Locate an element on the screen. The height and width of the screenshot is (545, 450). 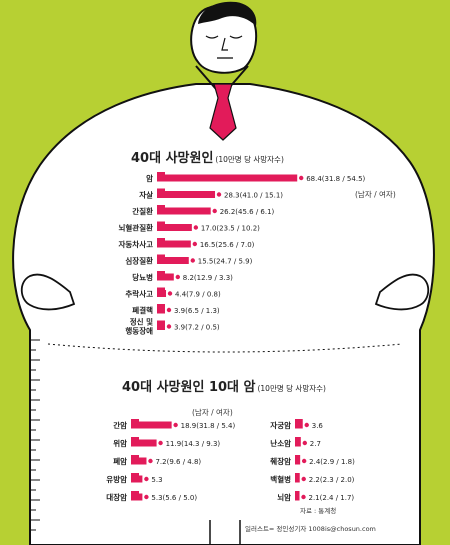
chart2-value-label: 5.3(5.6 / 5.0) is located at coordinates (174, 498).